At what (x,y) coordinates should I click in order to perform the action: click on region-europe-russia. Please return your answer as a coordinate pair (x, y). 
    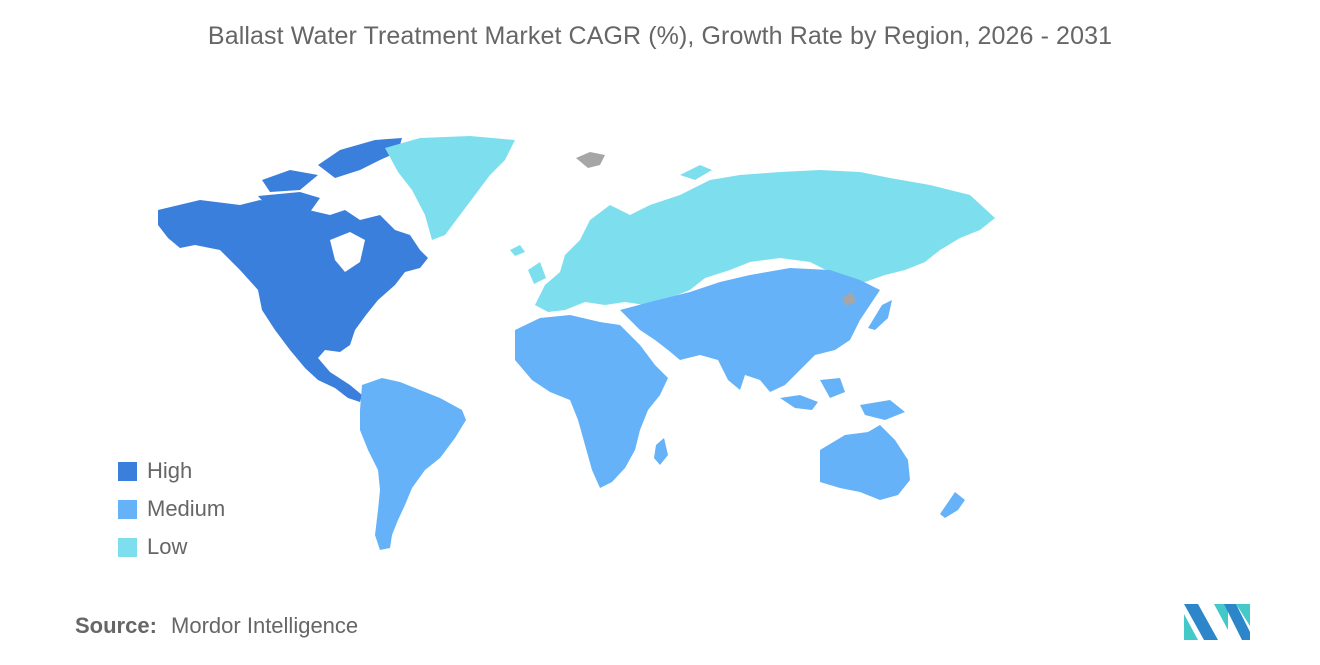
    Looking at the image, I should click on (752, 238).